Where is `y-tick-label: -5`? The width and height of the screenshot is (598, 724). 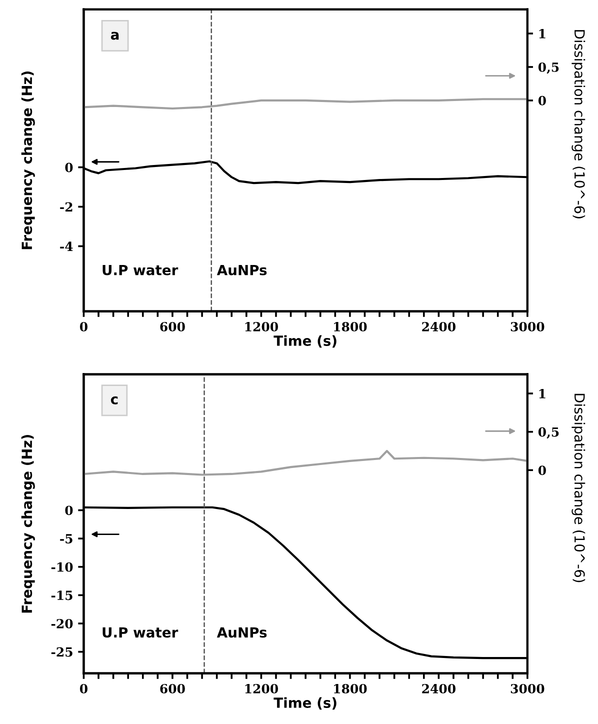 y-tick-label: -5 is located at coordinates (66, 539).